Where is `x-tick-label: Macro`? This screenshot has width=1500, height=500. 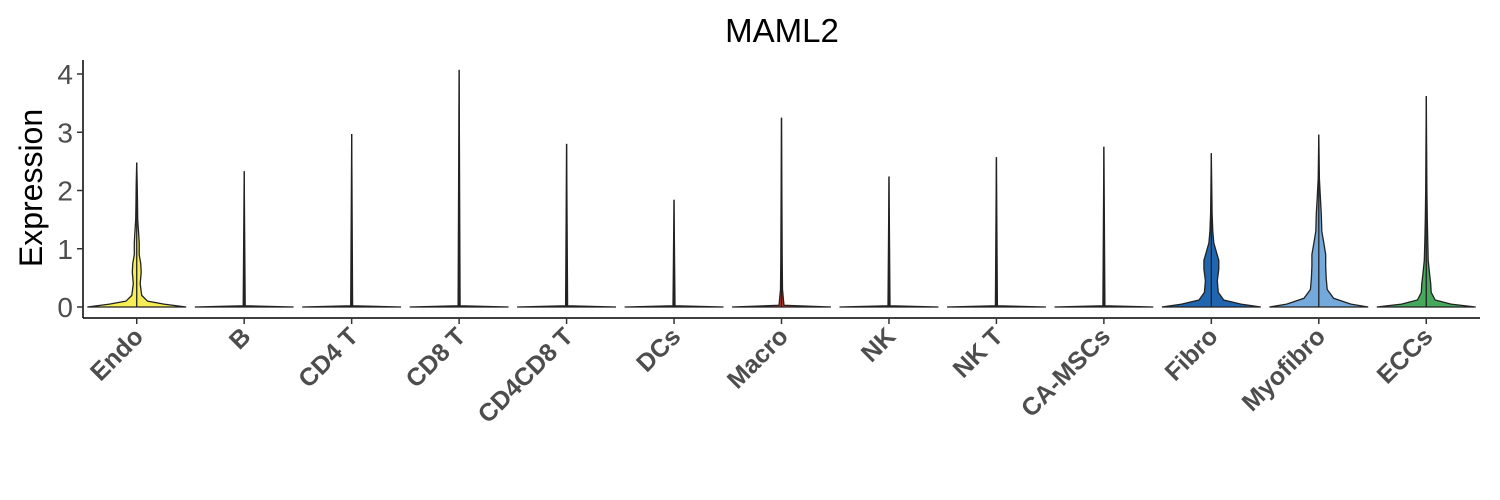
x-tick-label: Macro is located at coordinates (758, 358).